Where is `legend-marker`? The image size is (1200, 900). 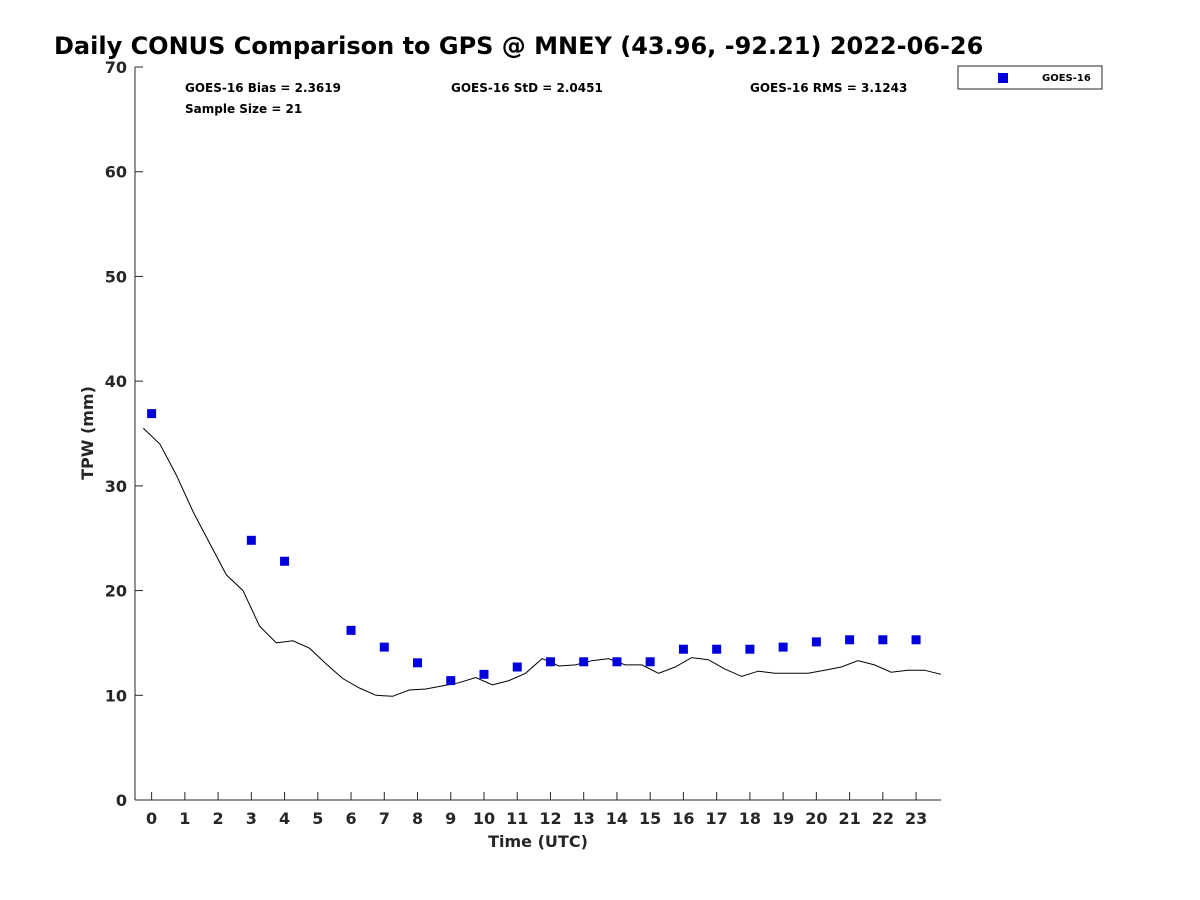
legend-marker is located at coordinates (1003, 78).